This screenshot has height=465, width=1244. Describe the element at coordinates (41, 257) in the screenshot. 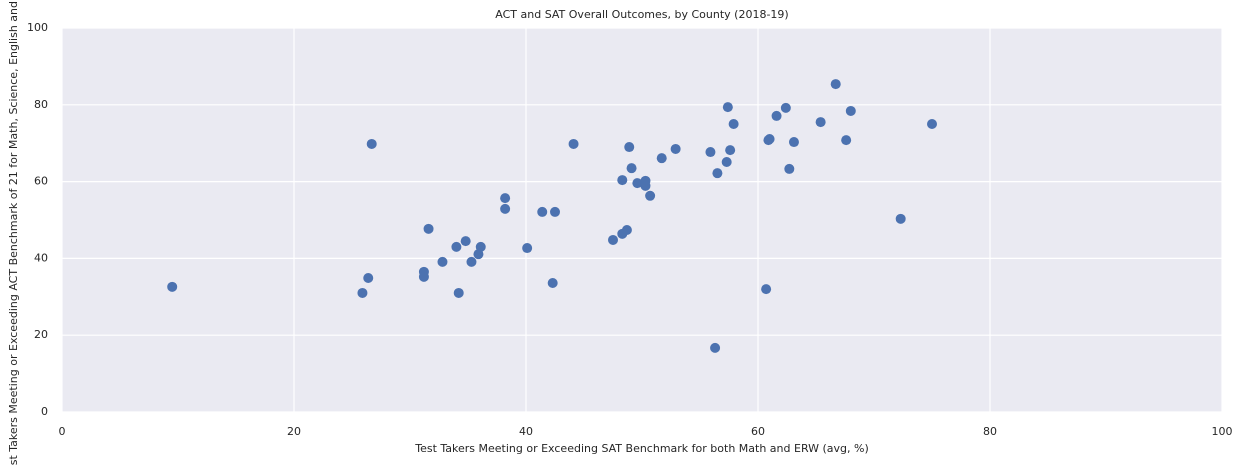

I see `y-tick-label: 40` at that location.